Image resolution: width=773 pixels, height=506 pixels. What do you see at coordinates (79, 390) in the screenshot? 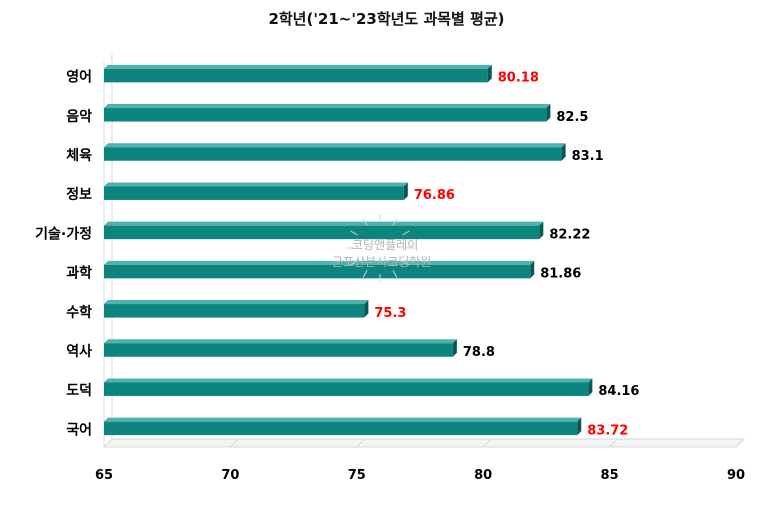
I see `category-label: 도덕` at bounding box center [79, 390].